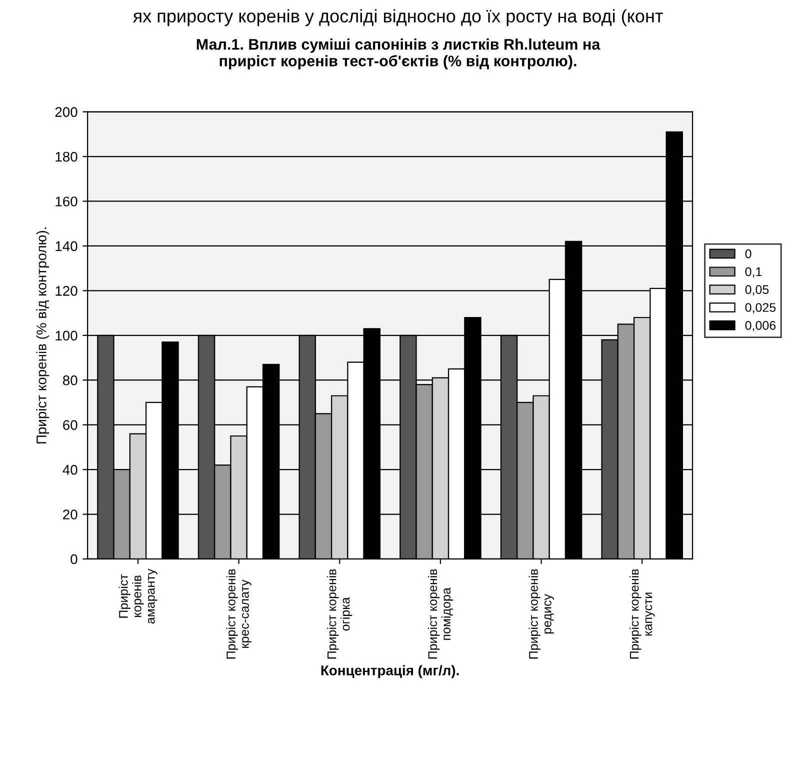 The height and width of the screenshot is (771, 796). Describe the element at coordinates (748, 253) in the screenshot. I see `legend-label: 0` at that location.